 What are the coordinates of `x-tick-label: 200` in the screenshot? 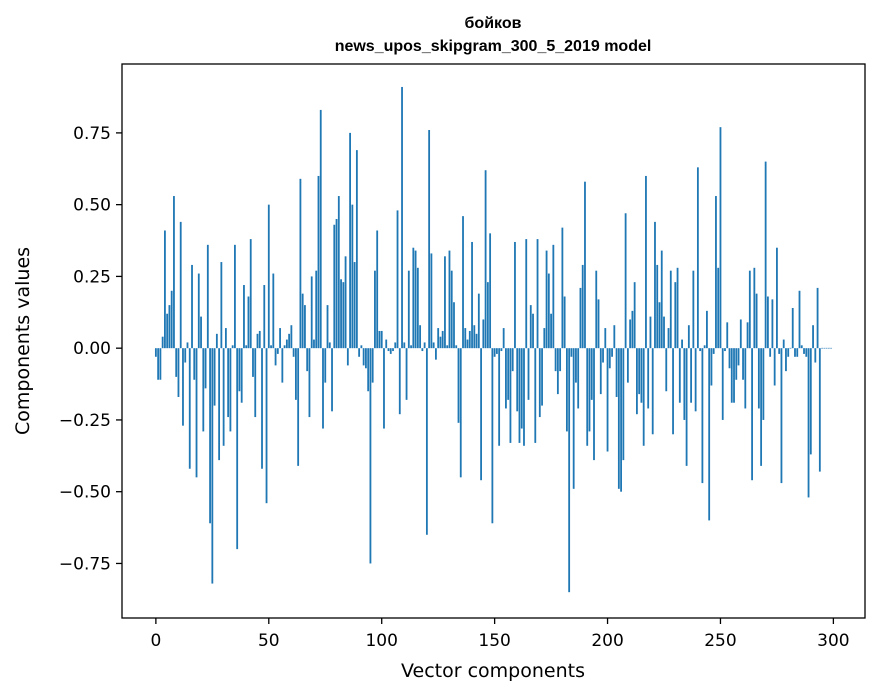 It's located at (607, 641).